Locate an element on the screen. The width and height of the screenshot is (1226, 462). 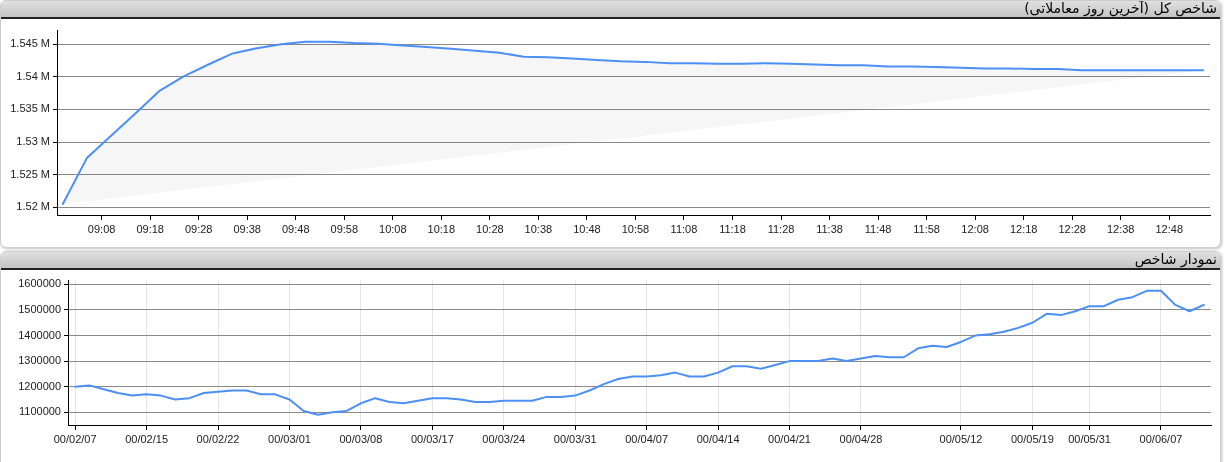
x-tick-label: 09:38 is located at coordinates (247, 228).